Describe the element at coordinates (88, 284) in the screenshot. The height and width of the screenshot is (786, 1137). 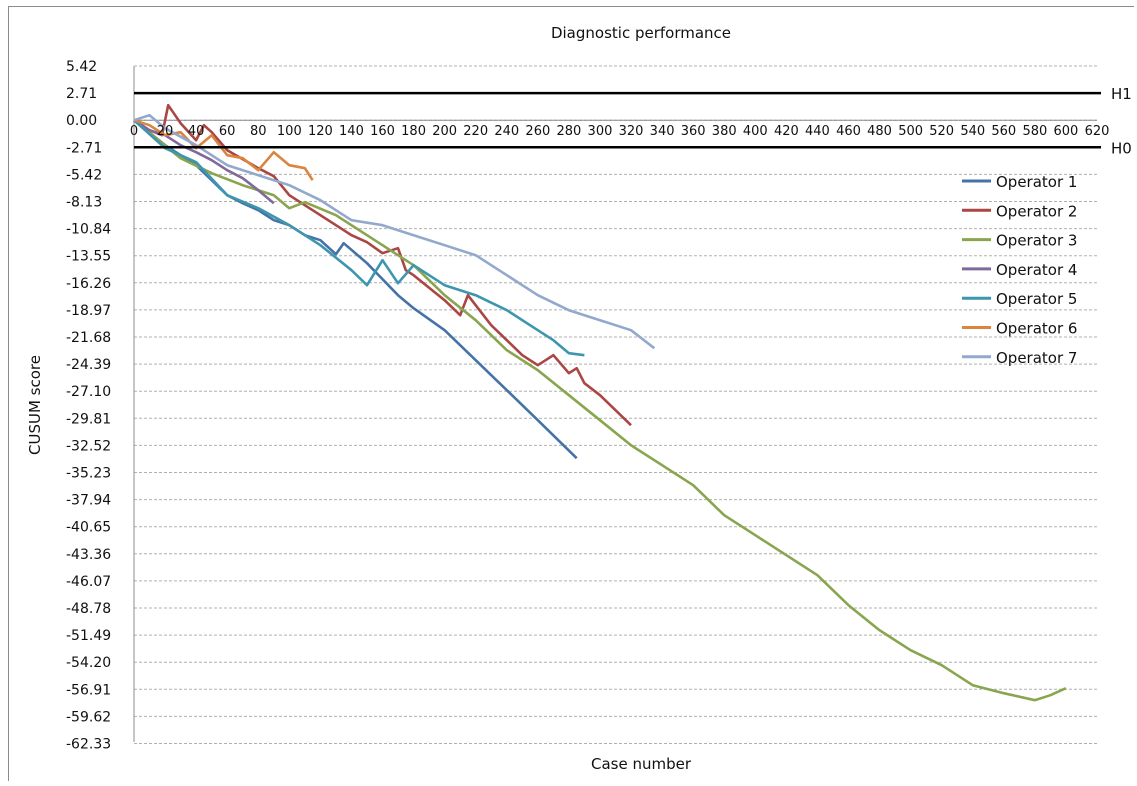
I see `y-tick-label: -16.26` at that location.